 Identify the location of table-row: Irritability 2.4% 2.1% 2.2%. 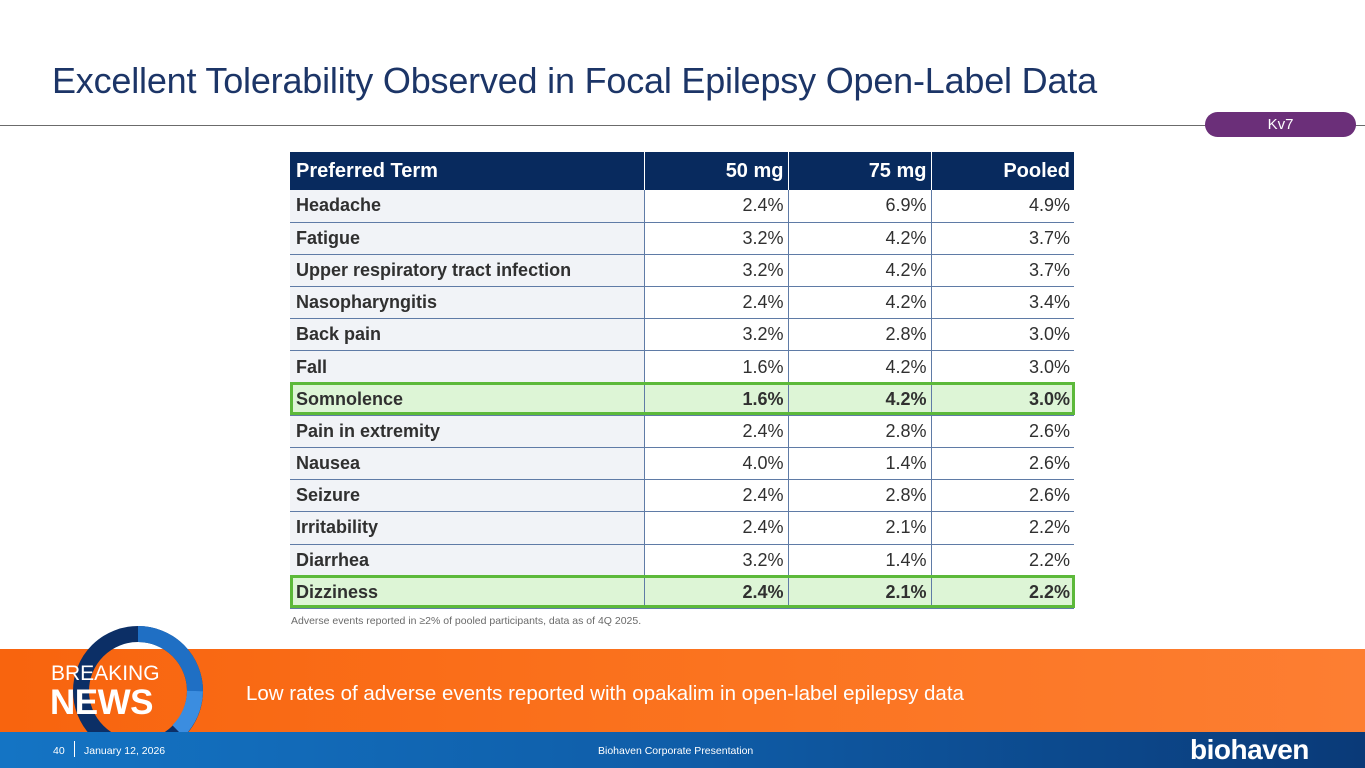
(682, 528).